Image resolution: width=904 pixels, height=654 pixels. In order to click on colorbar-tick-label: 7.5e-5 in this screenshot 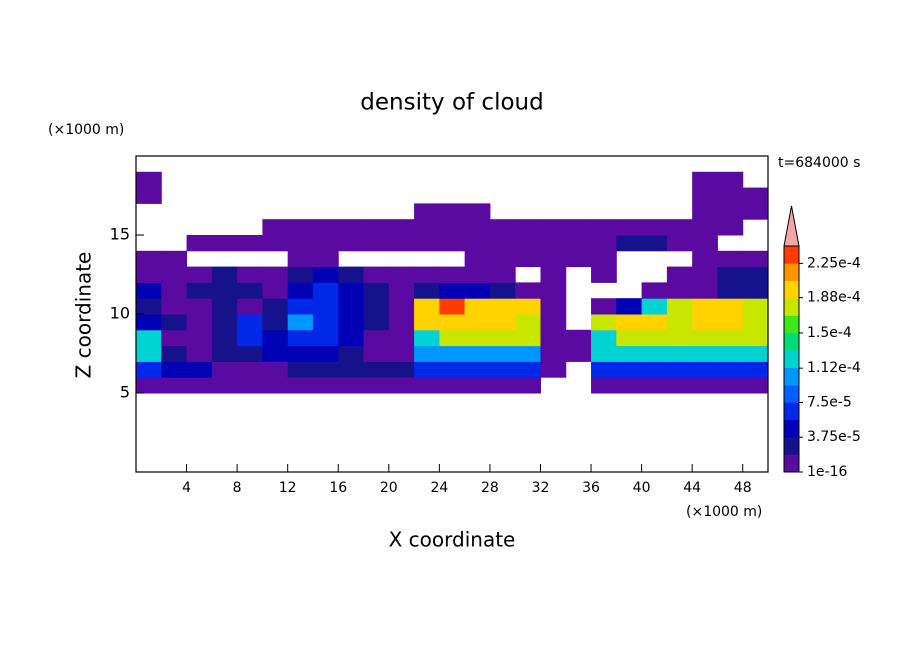, I will do `click(829, 402)`.